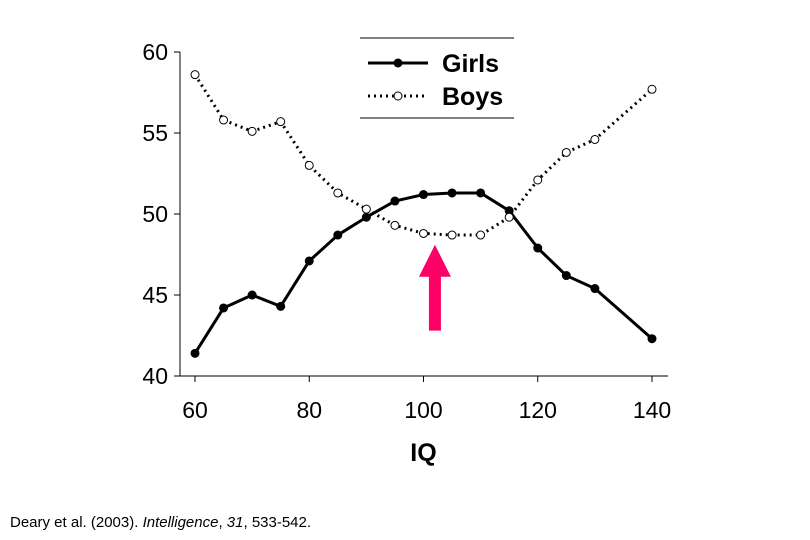 The height and width of the screenshot is (540, 810). Describe the element at coordinates (398, 96) in the screenshot. I see `legend-boys-marker` at that location.